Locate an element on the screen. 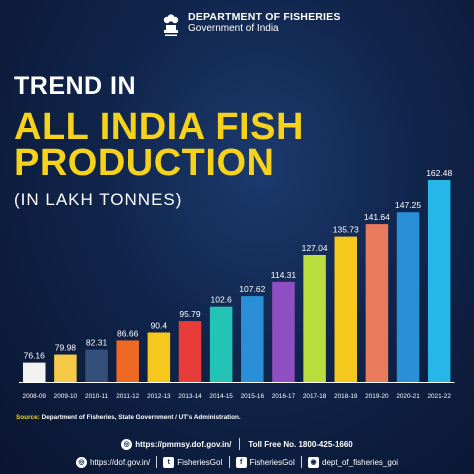 Image resolution: width=474 pixels, height=474 pixels. unit-label: (IN LAKH TONNES) is located at coordinates (98, 199).